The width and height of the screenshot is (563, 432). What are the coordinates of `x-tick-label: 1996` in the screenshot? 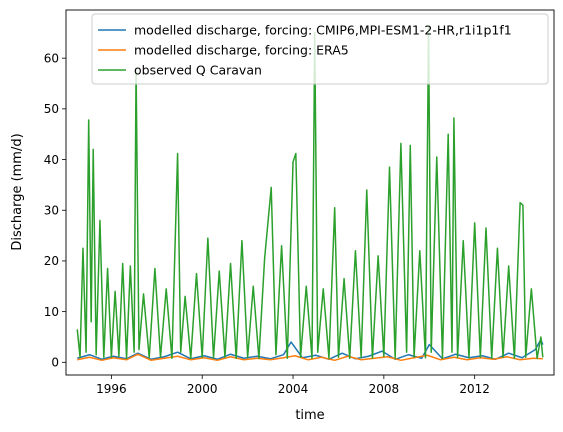 It's located at (111, 389).